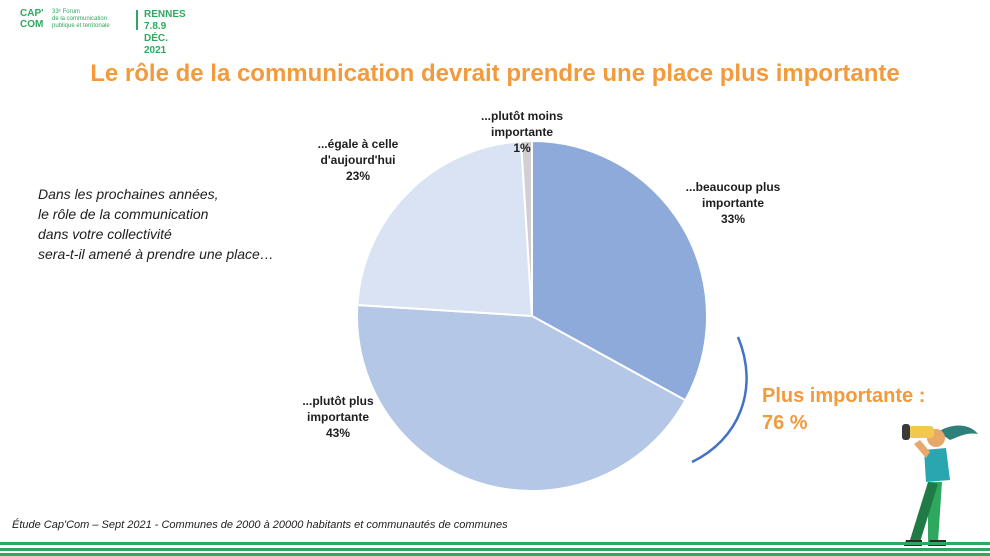  I want to click on logo-line-2: COM, so click(32, 24).